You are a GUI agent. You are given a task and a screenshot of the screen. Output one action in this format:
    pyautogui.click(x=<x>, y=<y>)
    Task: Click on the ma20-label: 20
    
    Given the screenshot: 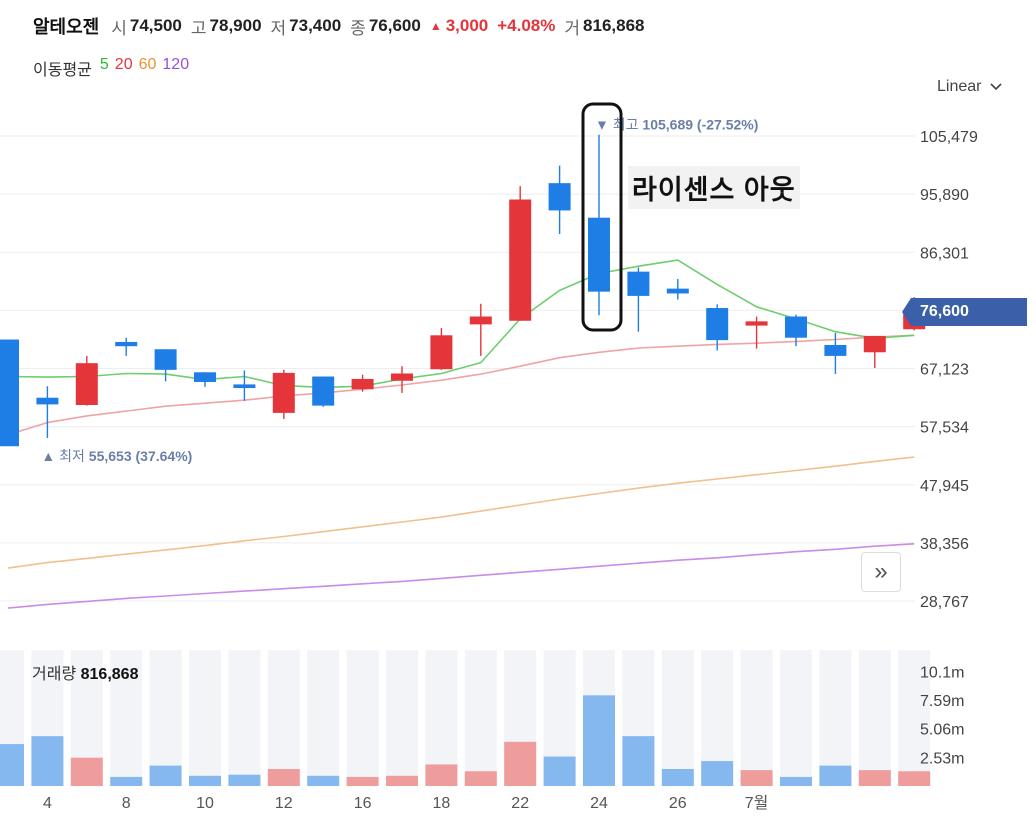 What is the action you would take?
    pyautogui.click(x=123, y=64)
    